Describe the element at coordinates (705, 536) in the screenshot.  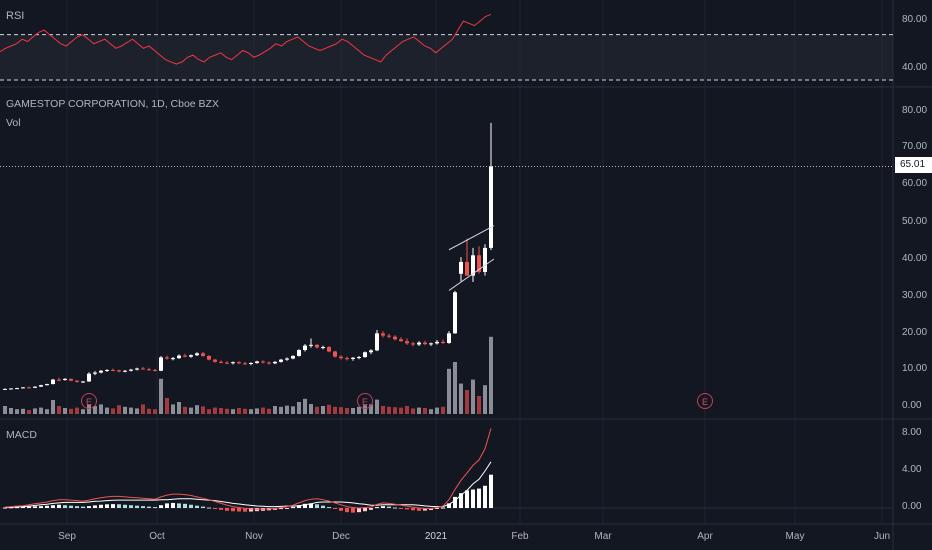
I see `time-axis-tick: Apr` at that location.